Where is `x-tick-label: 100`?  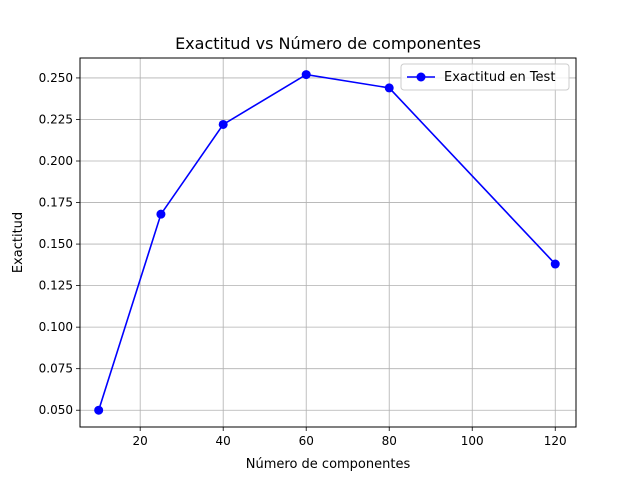
x-tick-label: 100 is located at coordinates (472, 441).